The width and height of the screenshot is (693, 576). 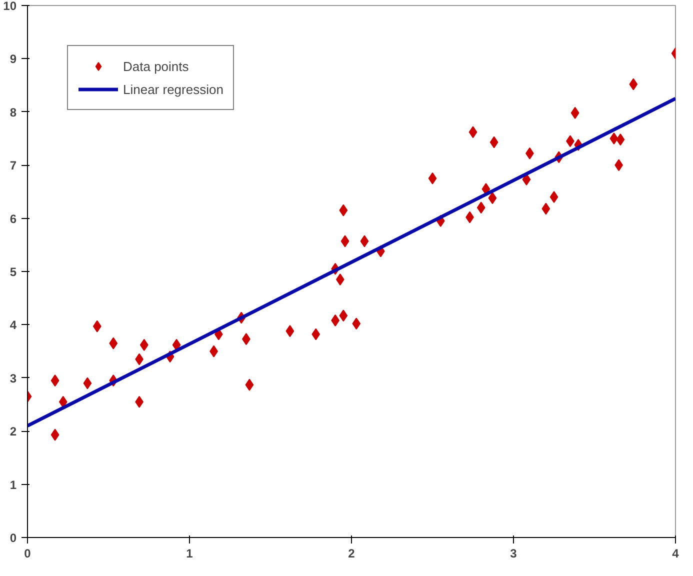 I want to click on x-tick-label: 1, so click(x=190, y=553).